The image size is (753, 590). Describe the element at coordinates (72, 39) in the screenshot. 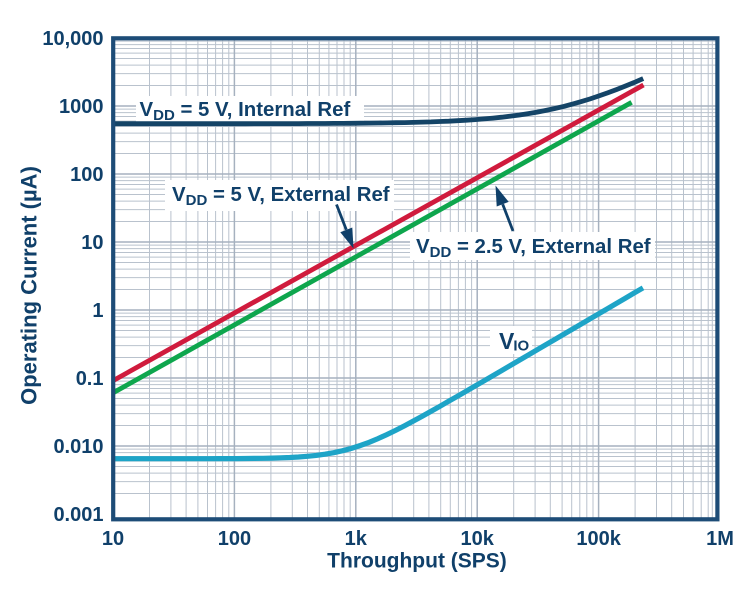

I see `svg-text: 10,000` at that location.